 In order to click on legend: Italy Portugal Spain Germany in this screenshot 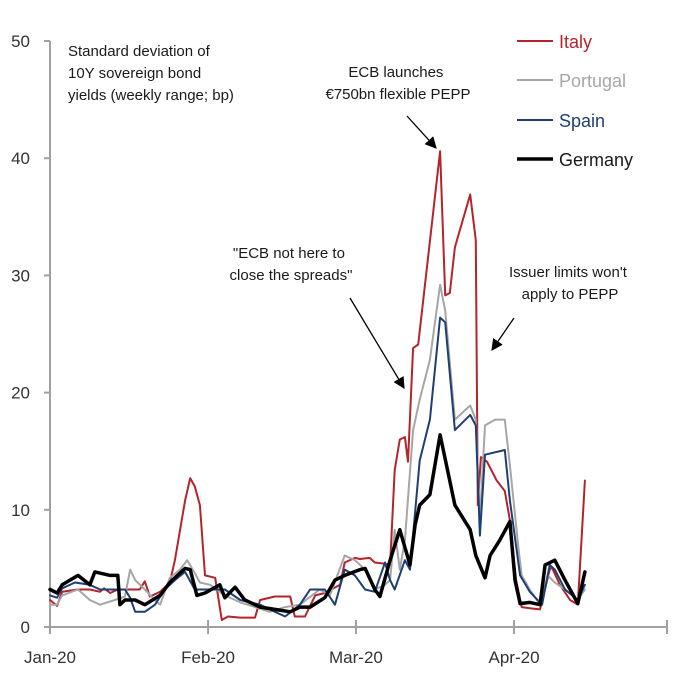, I will do `click(575, 101)`.